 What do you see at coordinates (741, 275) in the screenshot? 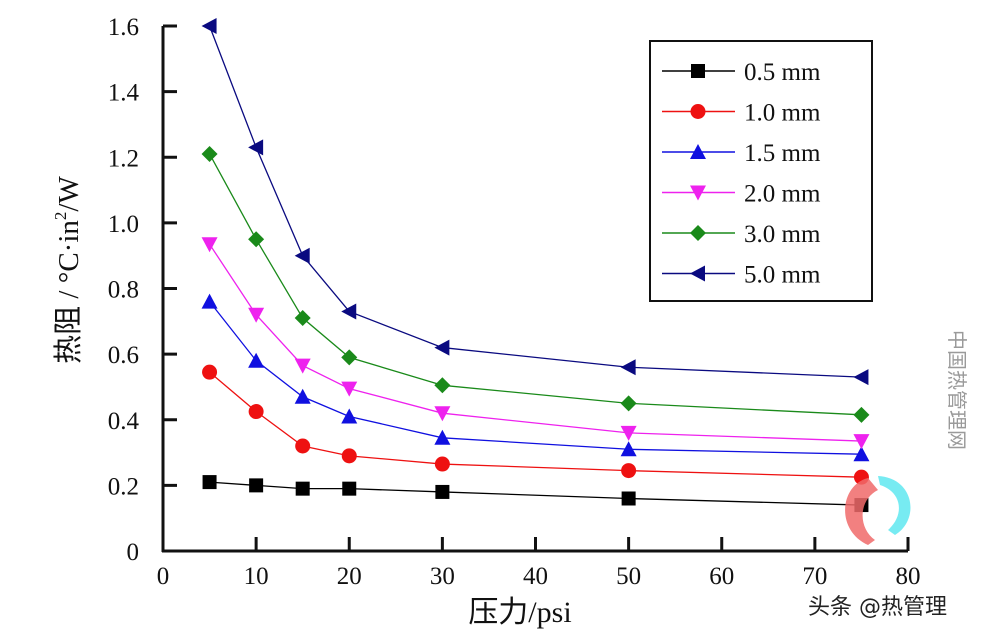
I see `legend-item: 5.0 mm` at bounding box center [741, 275].